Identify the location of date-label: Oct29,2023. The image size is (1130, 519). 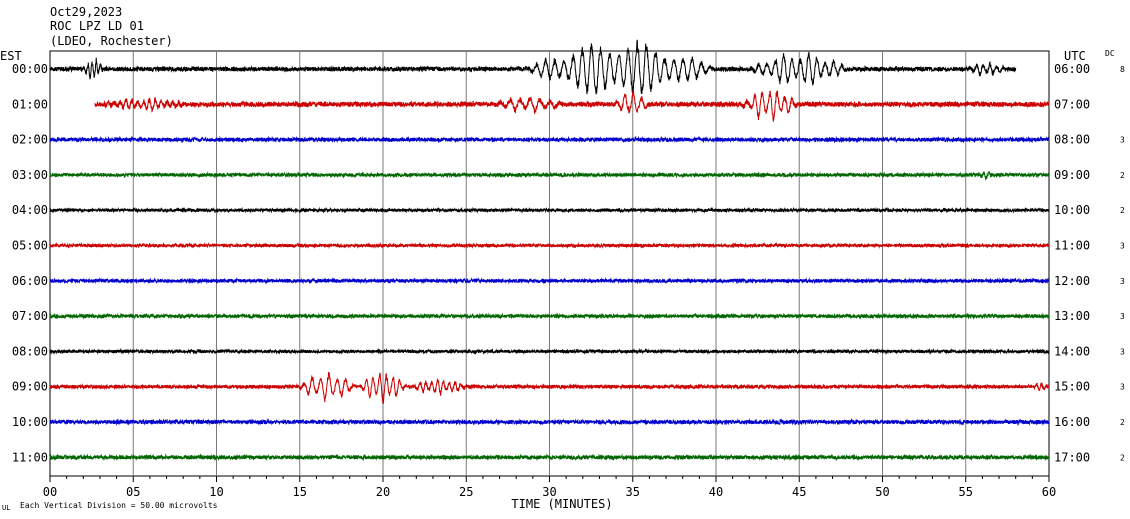
(86, 12).